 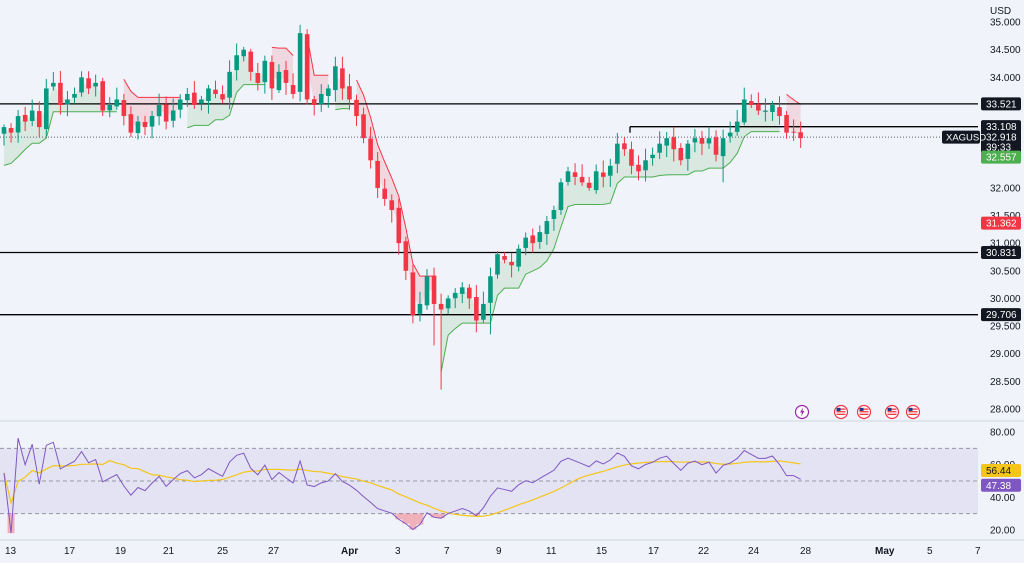 I want to click on rsi-line, so click(x=402, y=485).